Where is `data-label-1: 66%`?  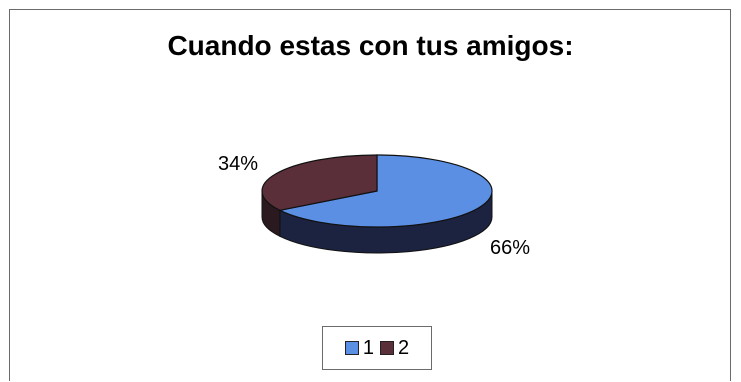
data-label-1: 66% is located at coordinates (510, 248).